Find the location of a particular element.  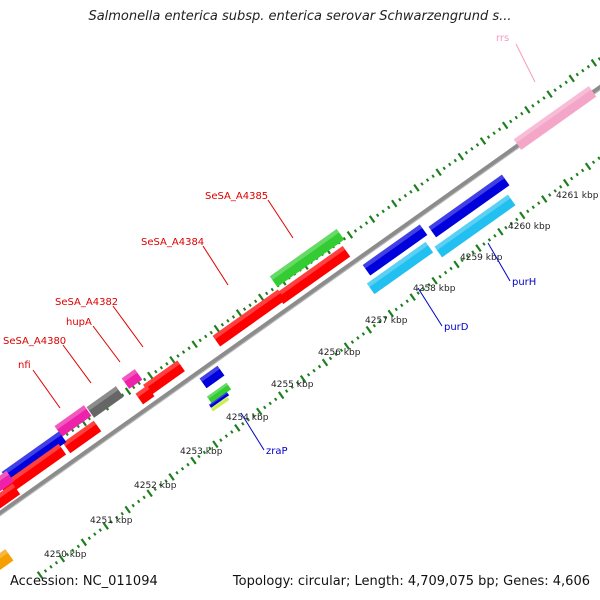

SeSA_A4378b-feature is located at coordinates (7, 482).